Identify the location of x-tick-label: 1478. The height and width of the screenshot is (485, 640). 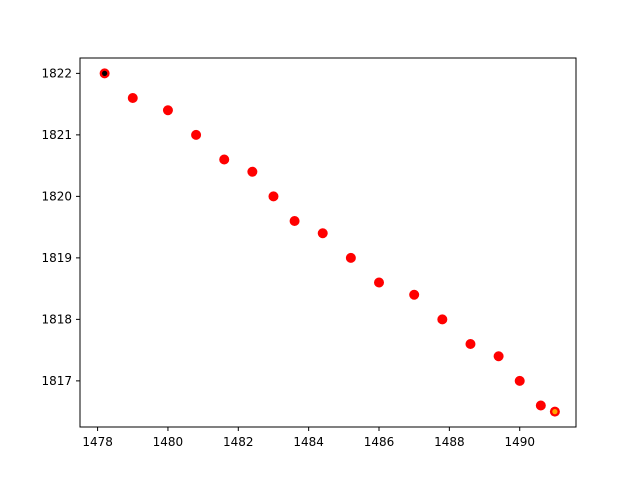
(97, 442).